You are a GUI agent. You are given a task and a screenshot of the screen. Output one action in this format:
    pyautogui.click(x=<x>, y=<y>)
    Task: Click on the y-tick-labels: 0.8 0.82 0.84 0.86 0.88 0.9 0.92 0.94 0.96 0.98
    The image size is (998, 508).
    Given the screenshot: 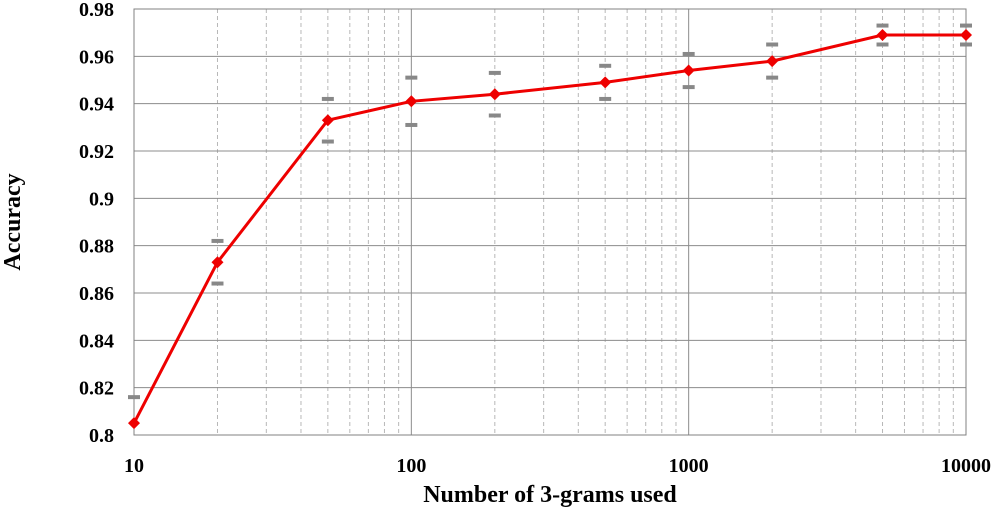 What is the action you would take?
    pyautogui.click(x=96, y=223)
    